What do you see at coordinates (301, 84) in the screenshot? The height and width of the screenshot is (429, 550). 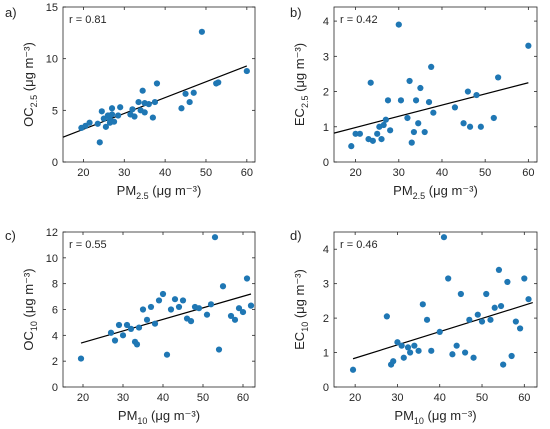 I see `y-axis-label: EC2.5 (μg m⁻³)` at bounding box center [301, 84].